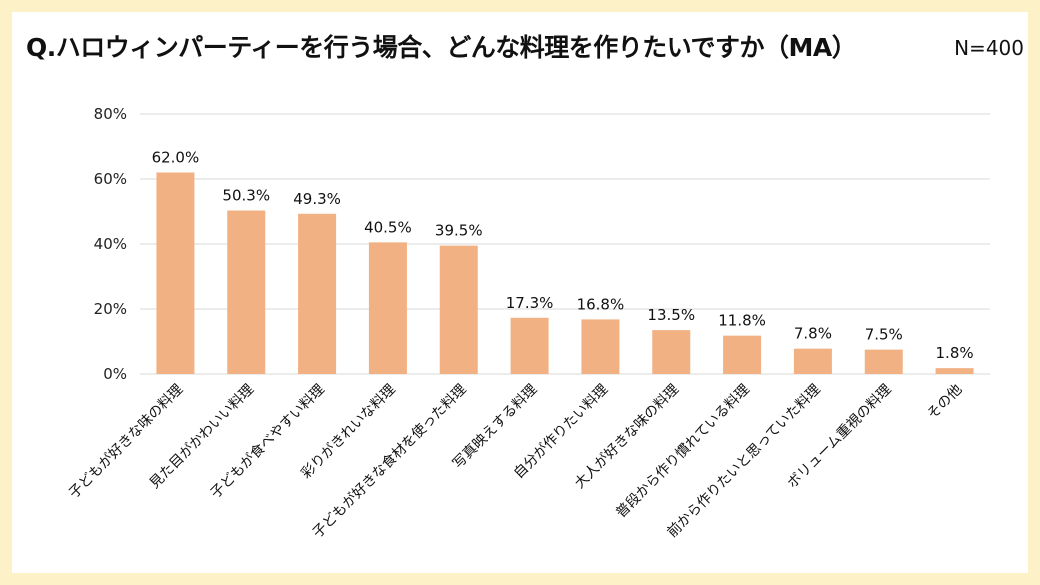 The image size is (1040, 585). What do you see at coordinates (115, 374) in the screenshot?
I see `y-tick-label: 0%` at bounding box center [115, 374].